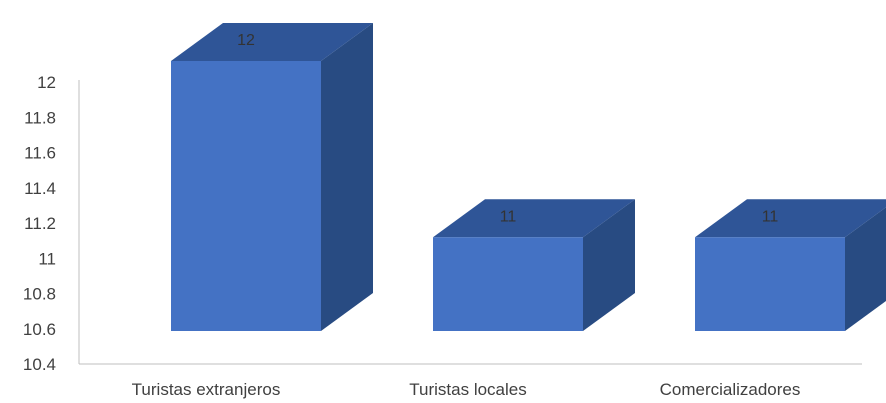  I want to click on bar-2: 11, so click(534, 265).